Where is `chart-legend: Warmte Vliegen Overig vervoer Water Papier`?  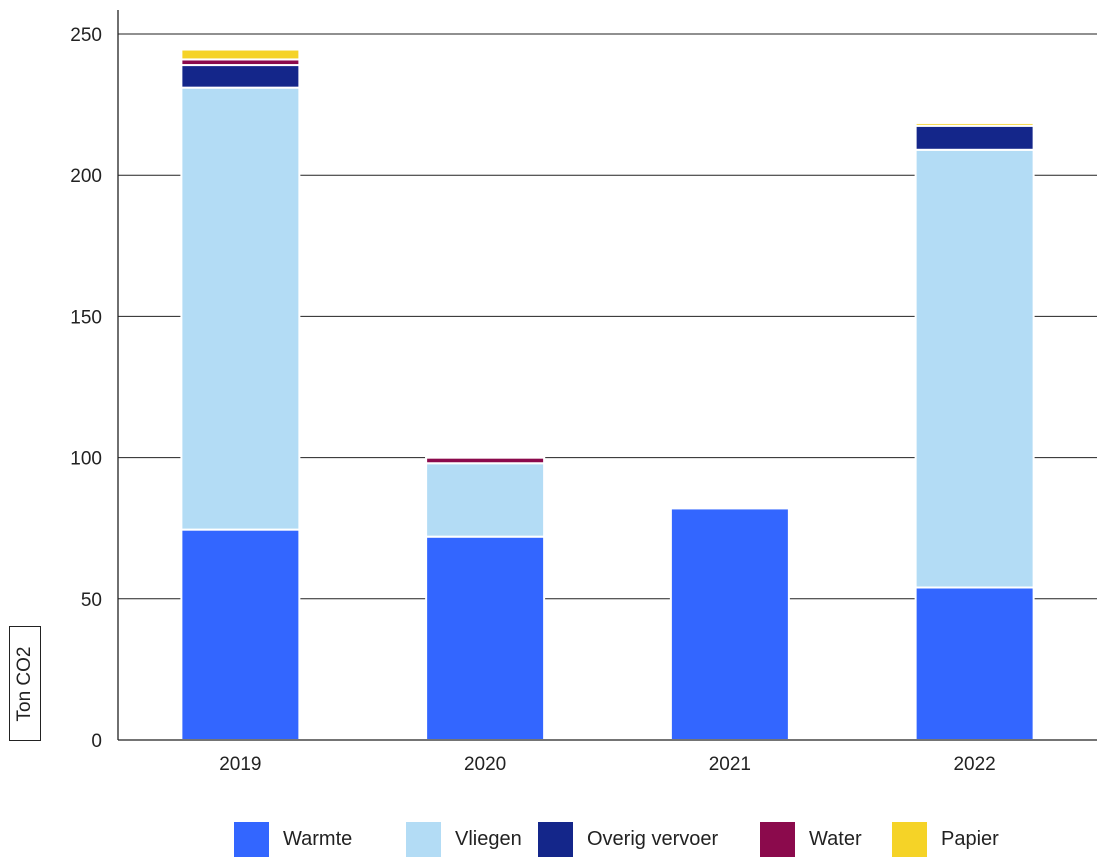 chart-legend: Warmte Vliegen Overig vervoer Water Papier is located at coordinates (555, 838).